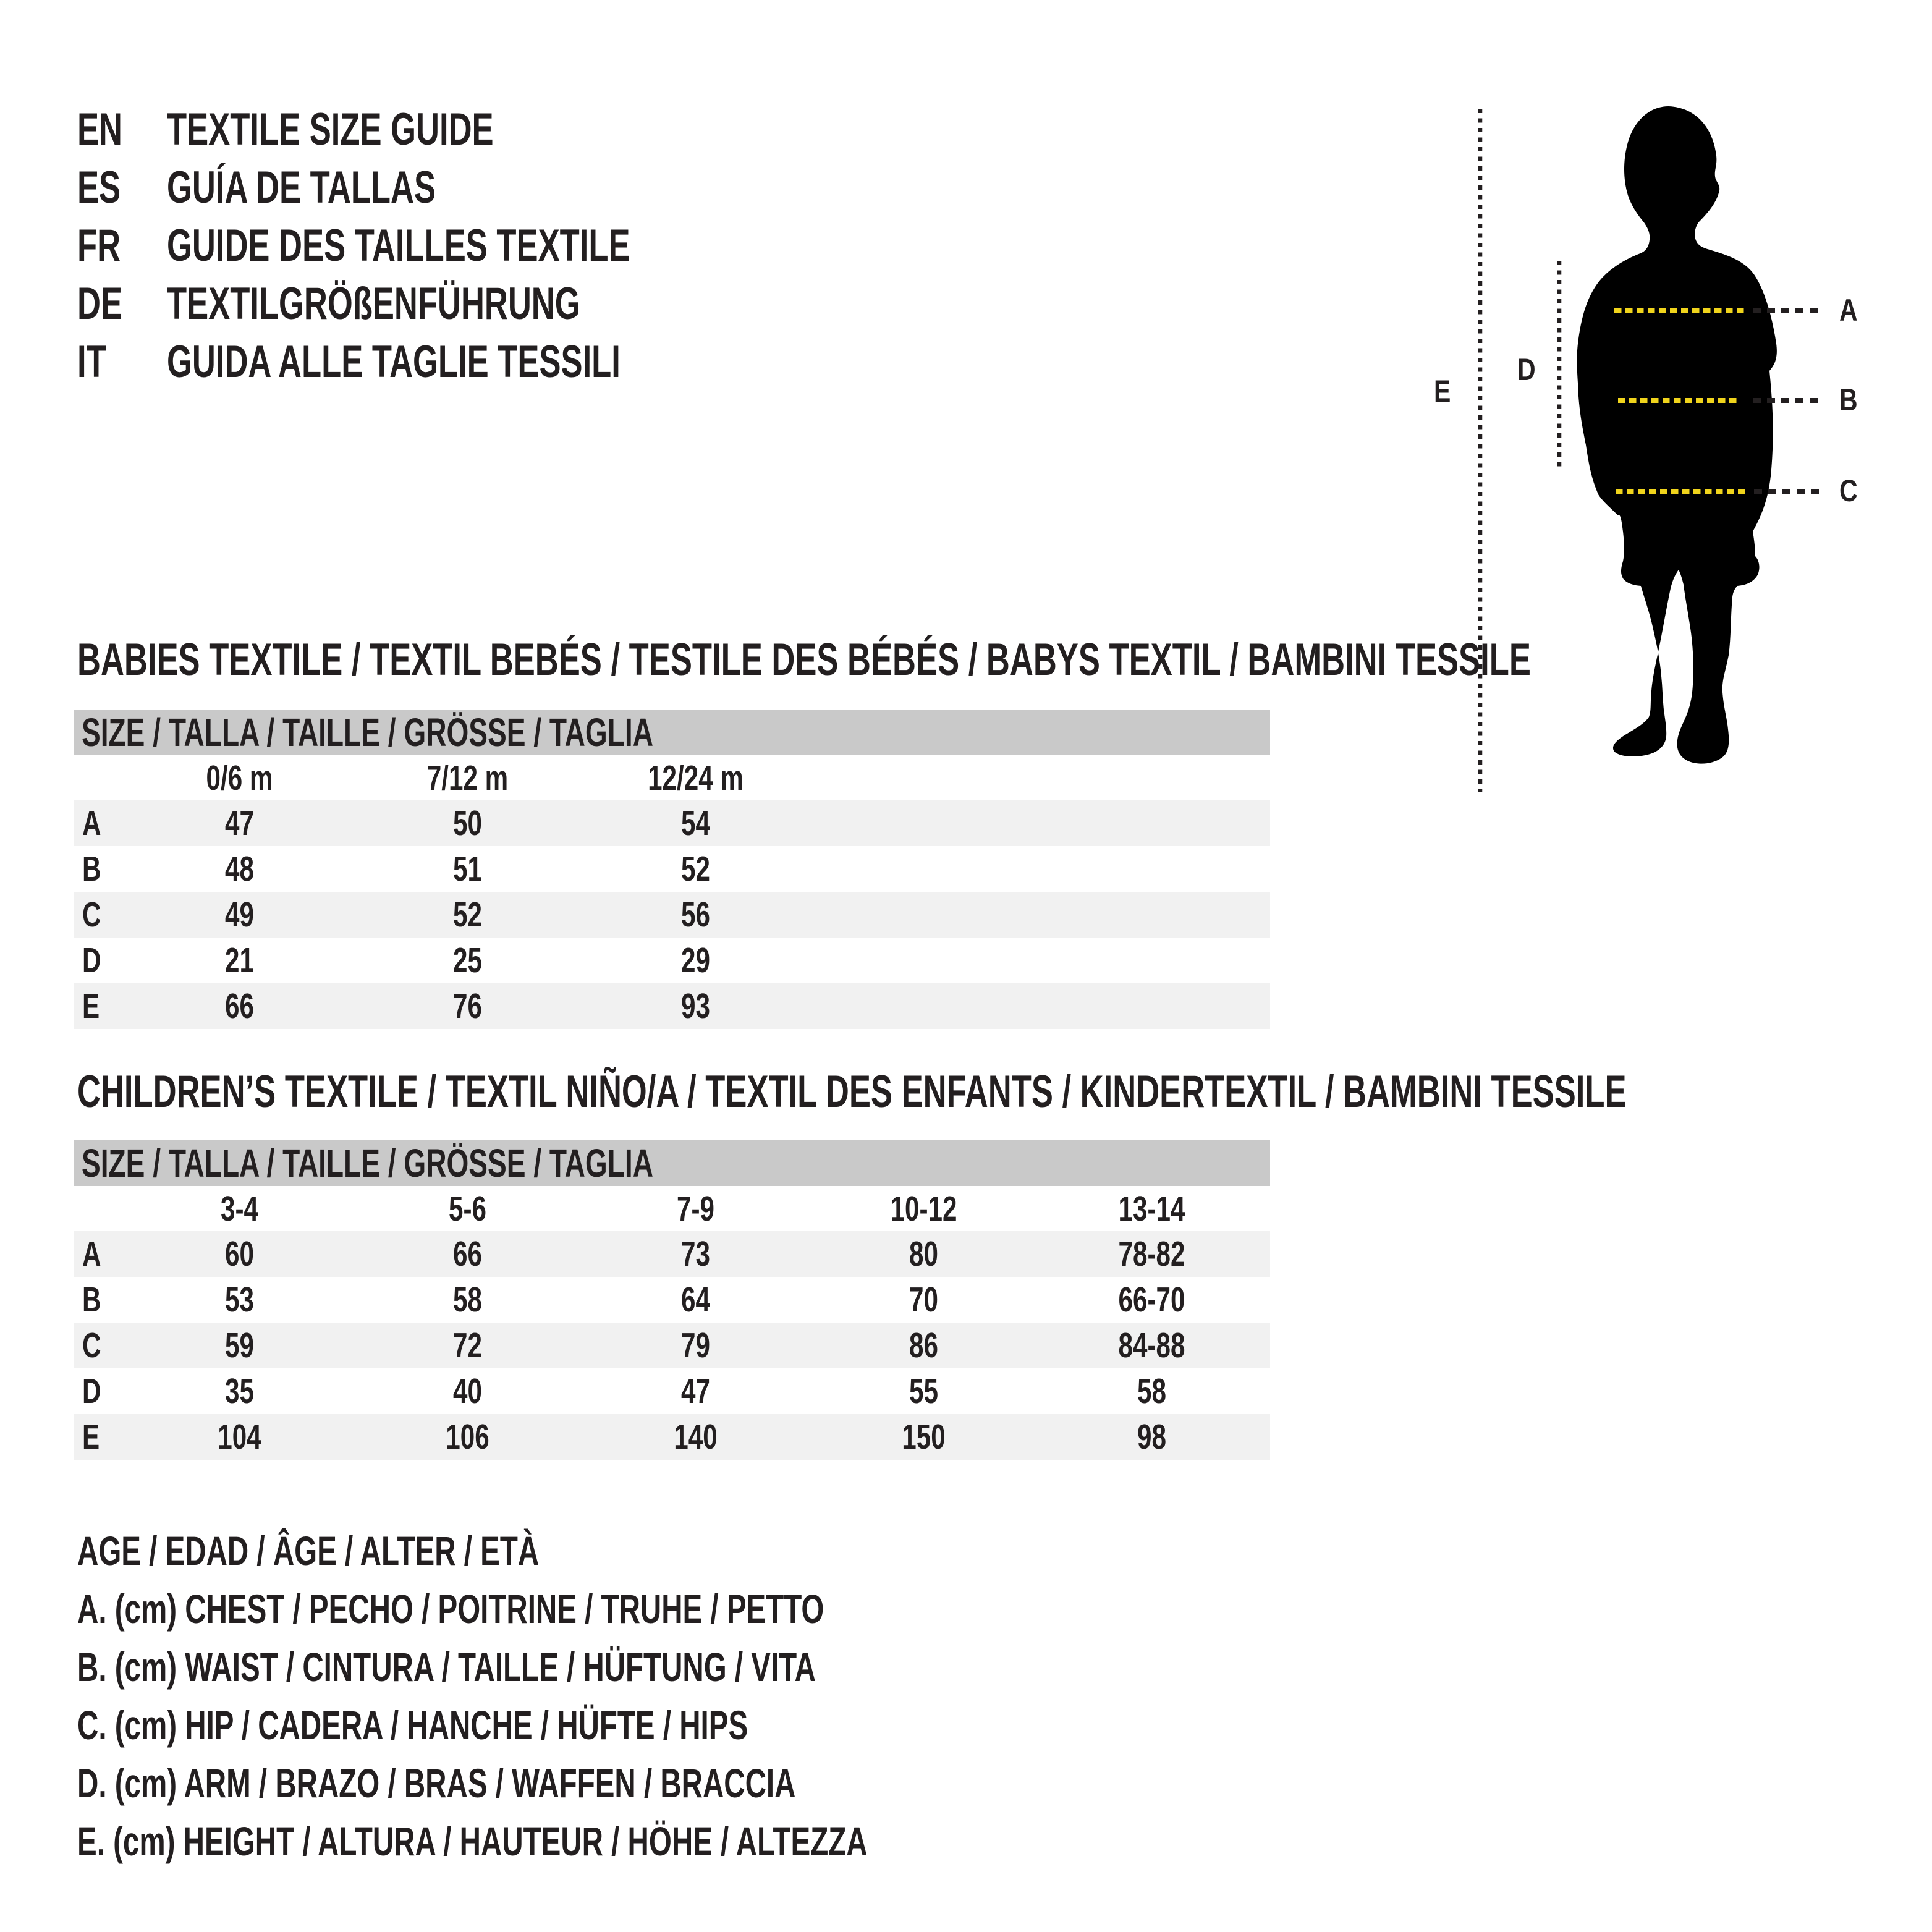 This screenshot has width=1932, height=1932. I want to click on table-cell: 78-82, so click(1151, 1254).